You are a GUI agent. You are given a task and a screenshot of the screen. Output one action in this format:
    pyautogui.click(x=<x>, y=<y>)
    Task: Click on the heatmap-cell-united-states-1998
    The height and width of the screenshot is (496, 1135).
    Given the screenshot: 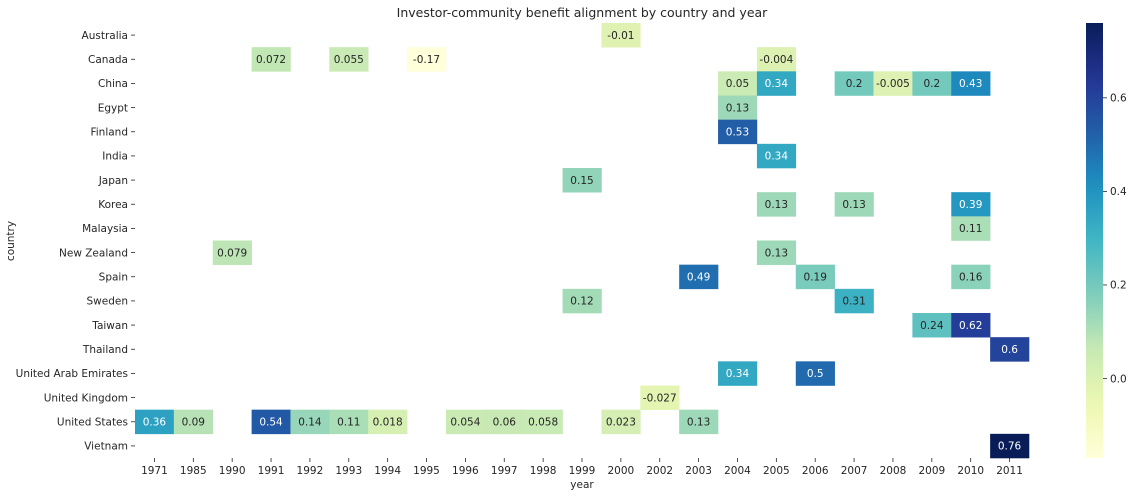 What is the action you would take?
    pyautogui.click(x=543, y=422)
    